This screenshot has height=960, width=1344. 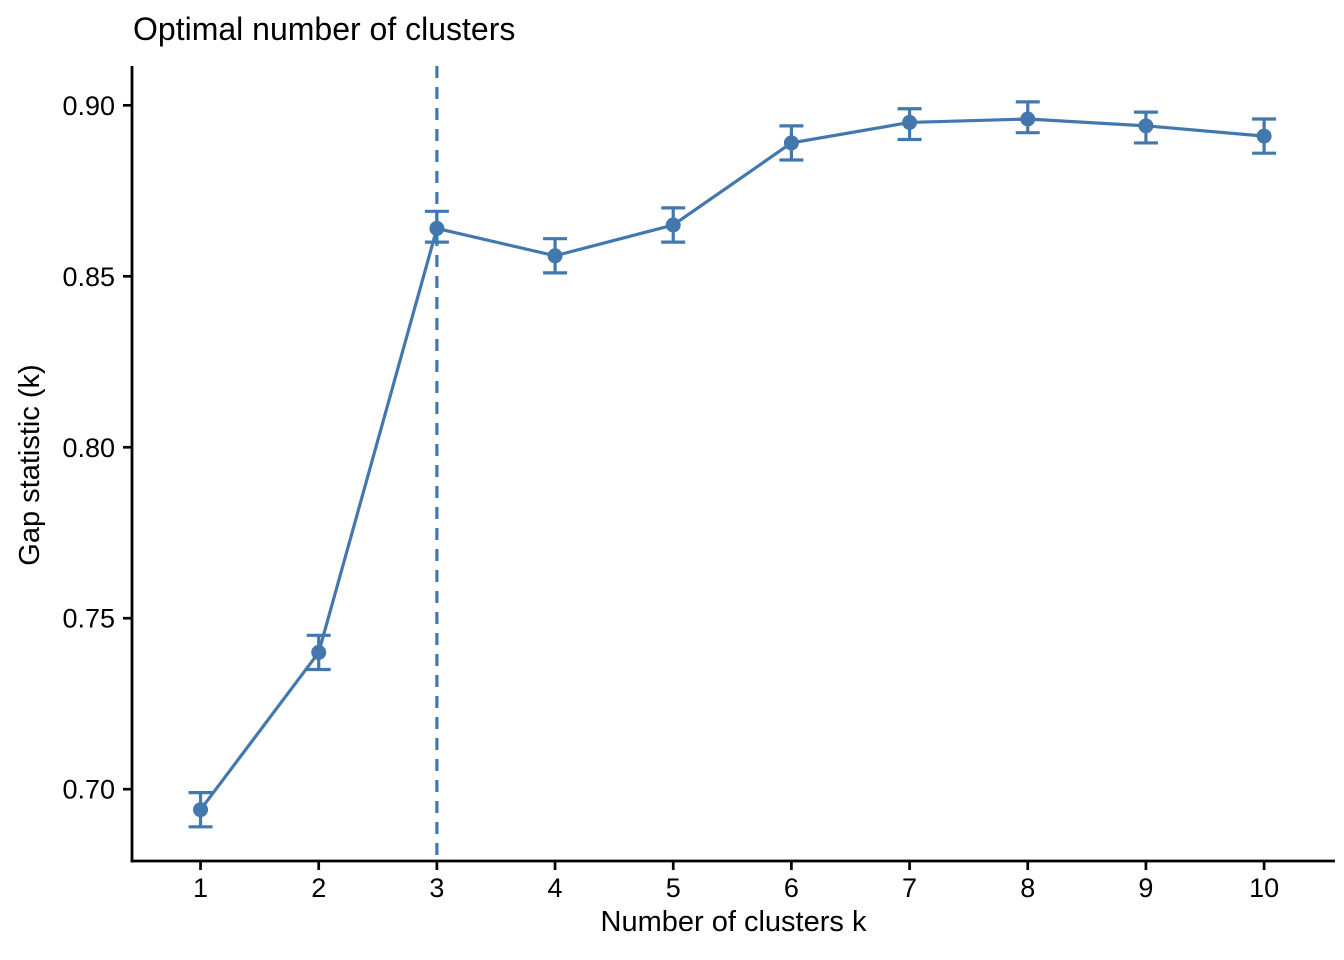 I want to click on chart-title: Optimal number of clusters, so click(x=324, y=29).